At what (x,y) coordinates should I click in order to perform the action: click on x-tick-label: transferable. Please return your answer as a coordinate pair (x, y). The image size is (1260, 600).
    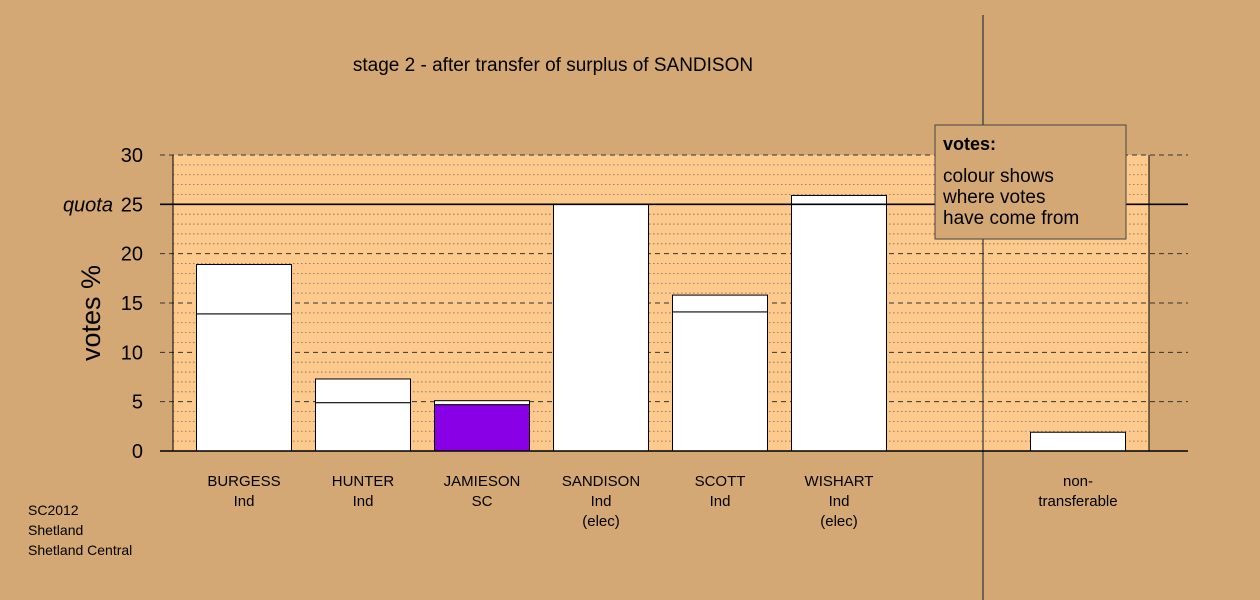
    Looking at the image, I should click on (1077, 501).